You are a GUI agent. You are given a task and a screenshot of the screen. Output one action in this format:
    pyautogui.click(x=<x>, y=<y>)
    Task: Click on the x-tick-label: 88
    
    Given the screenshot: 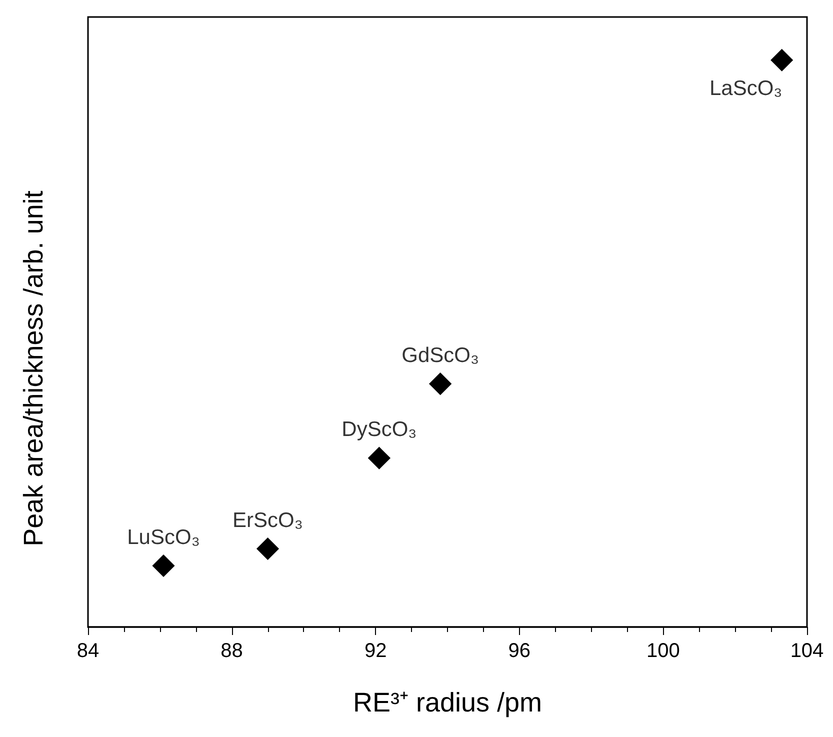 What is the action you would take?
    pyautogui.click(x=231, y=651)
    